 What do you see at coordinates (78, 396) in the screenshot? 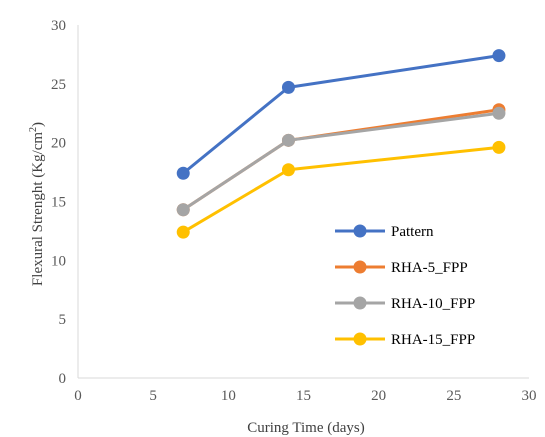
I see `x-tick-label: 0` at bounding box center [78, 396].